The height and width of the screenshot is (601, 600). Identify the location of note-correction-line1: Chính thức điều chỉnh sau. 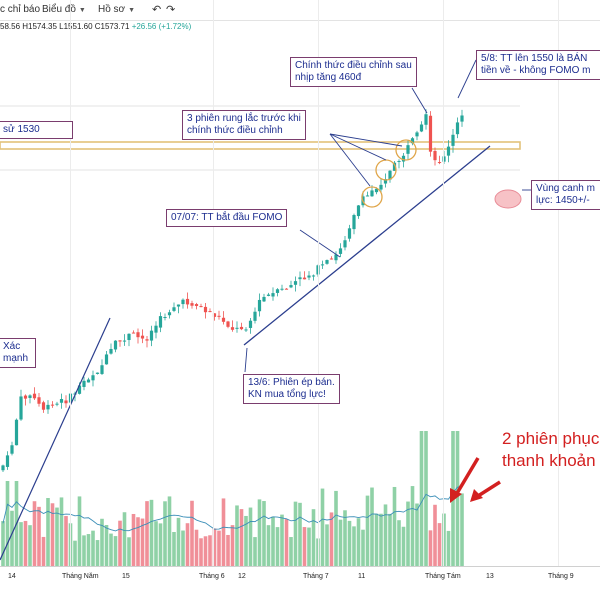
(353, 65).